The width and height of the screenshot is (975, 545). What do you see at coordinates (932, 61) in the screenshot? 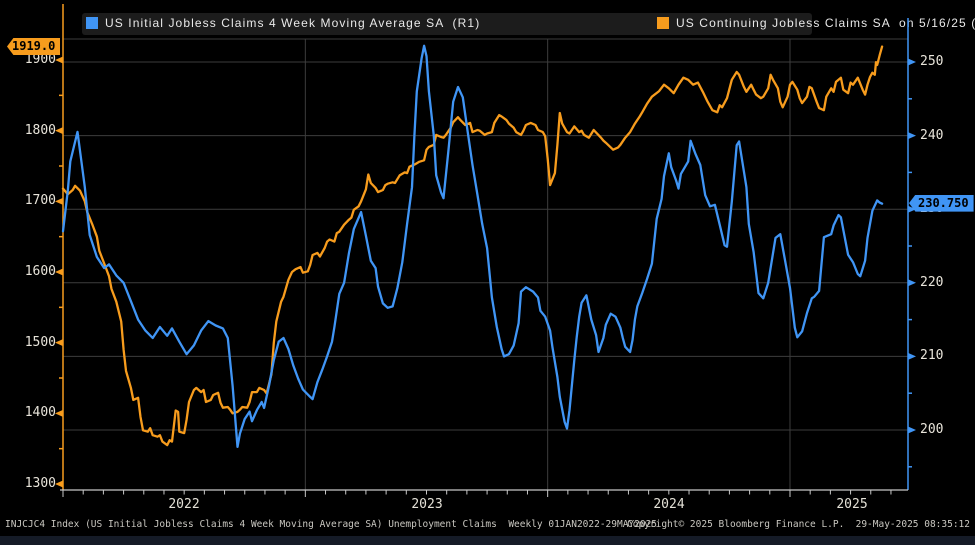
I see `right-axis-tick-label: 250` at bounding box center [932, 61].